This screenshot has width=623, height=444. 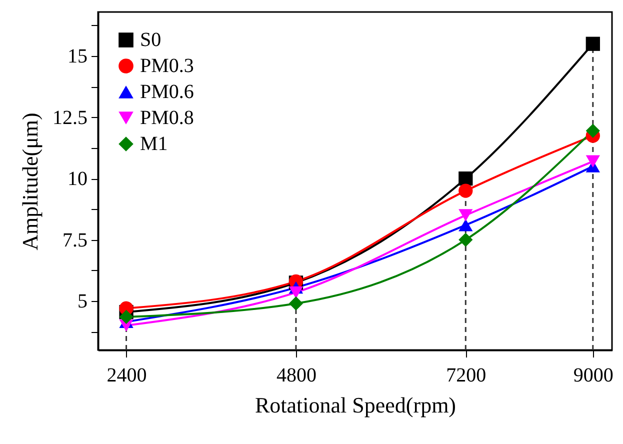 I want to click on x-tick-label: 9000, so click(x=593, y=375).